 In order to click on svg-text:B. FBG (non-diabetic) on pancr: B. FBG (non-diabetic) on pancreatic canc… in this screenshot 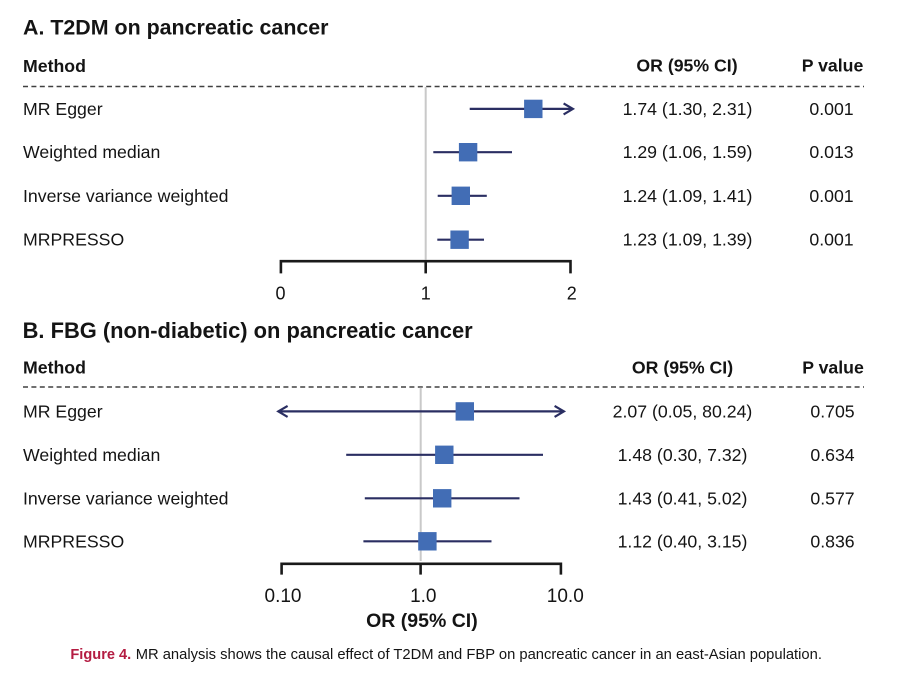, I will do `click(248, 330)`.